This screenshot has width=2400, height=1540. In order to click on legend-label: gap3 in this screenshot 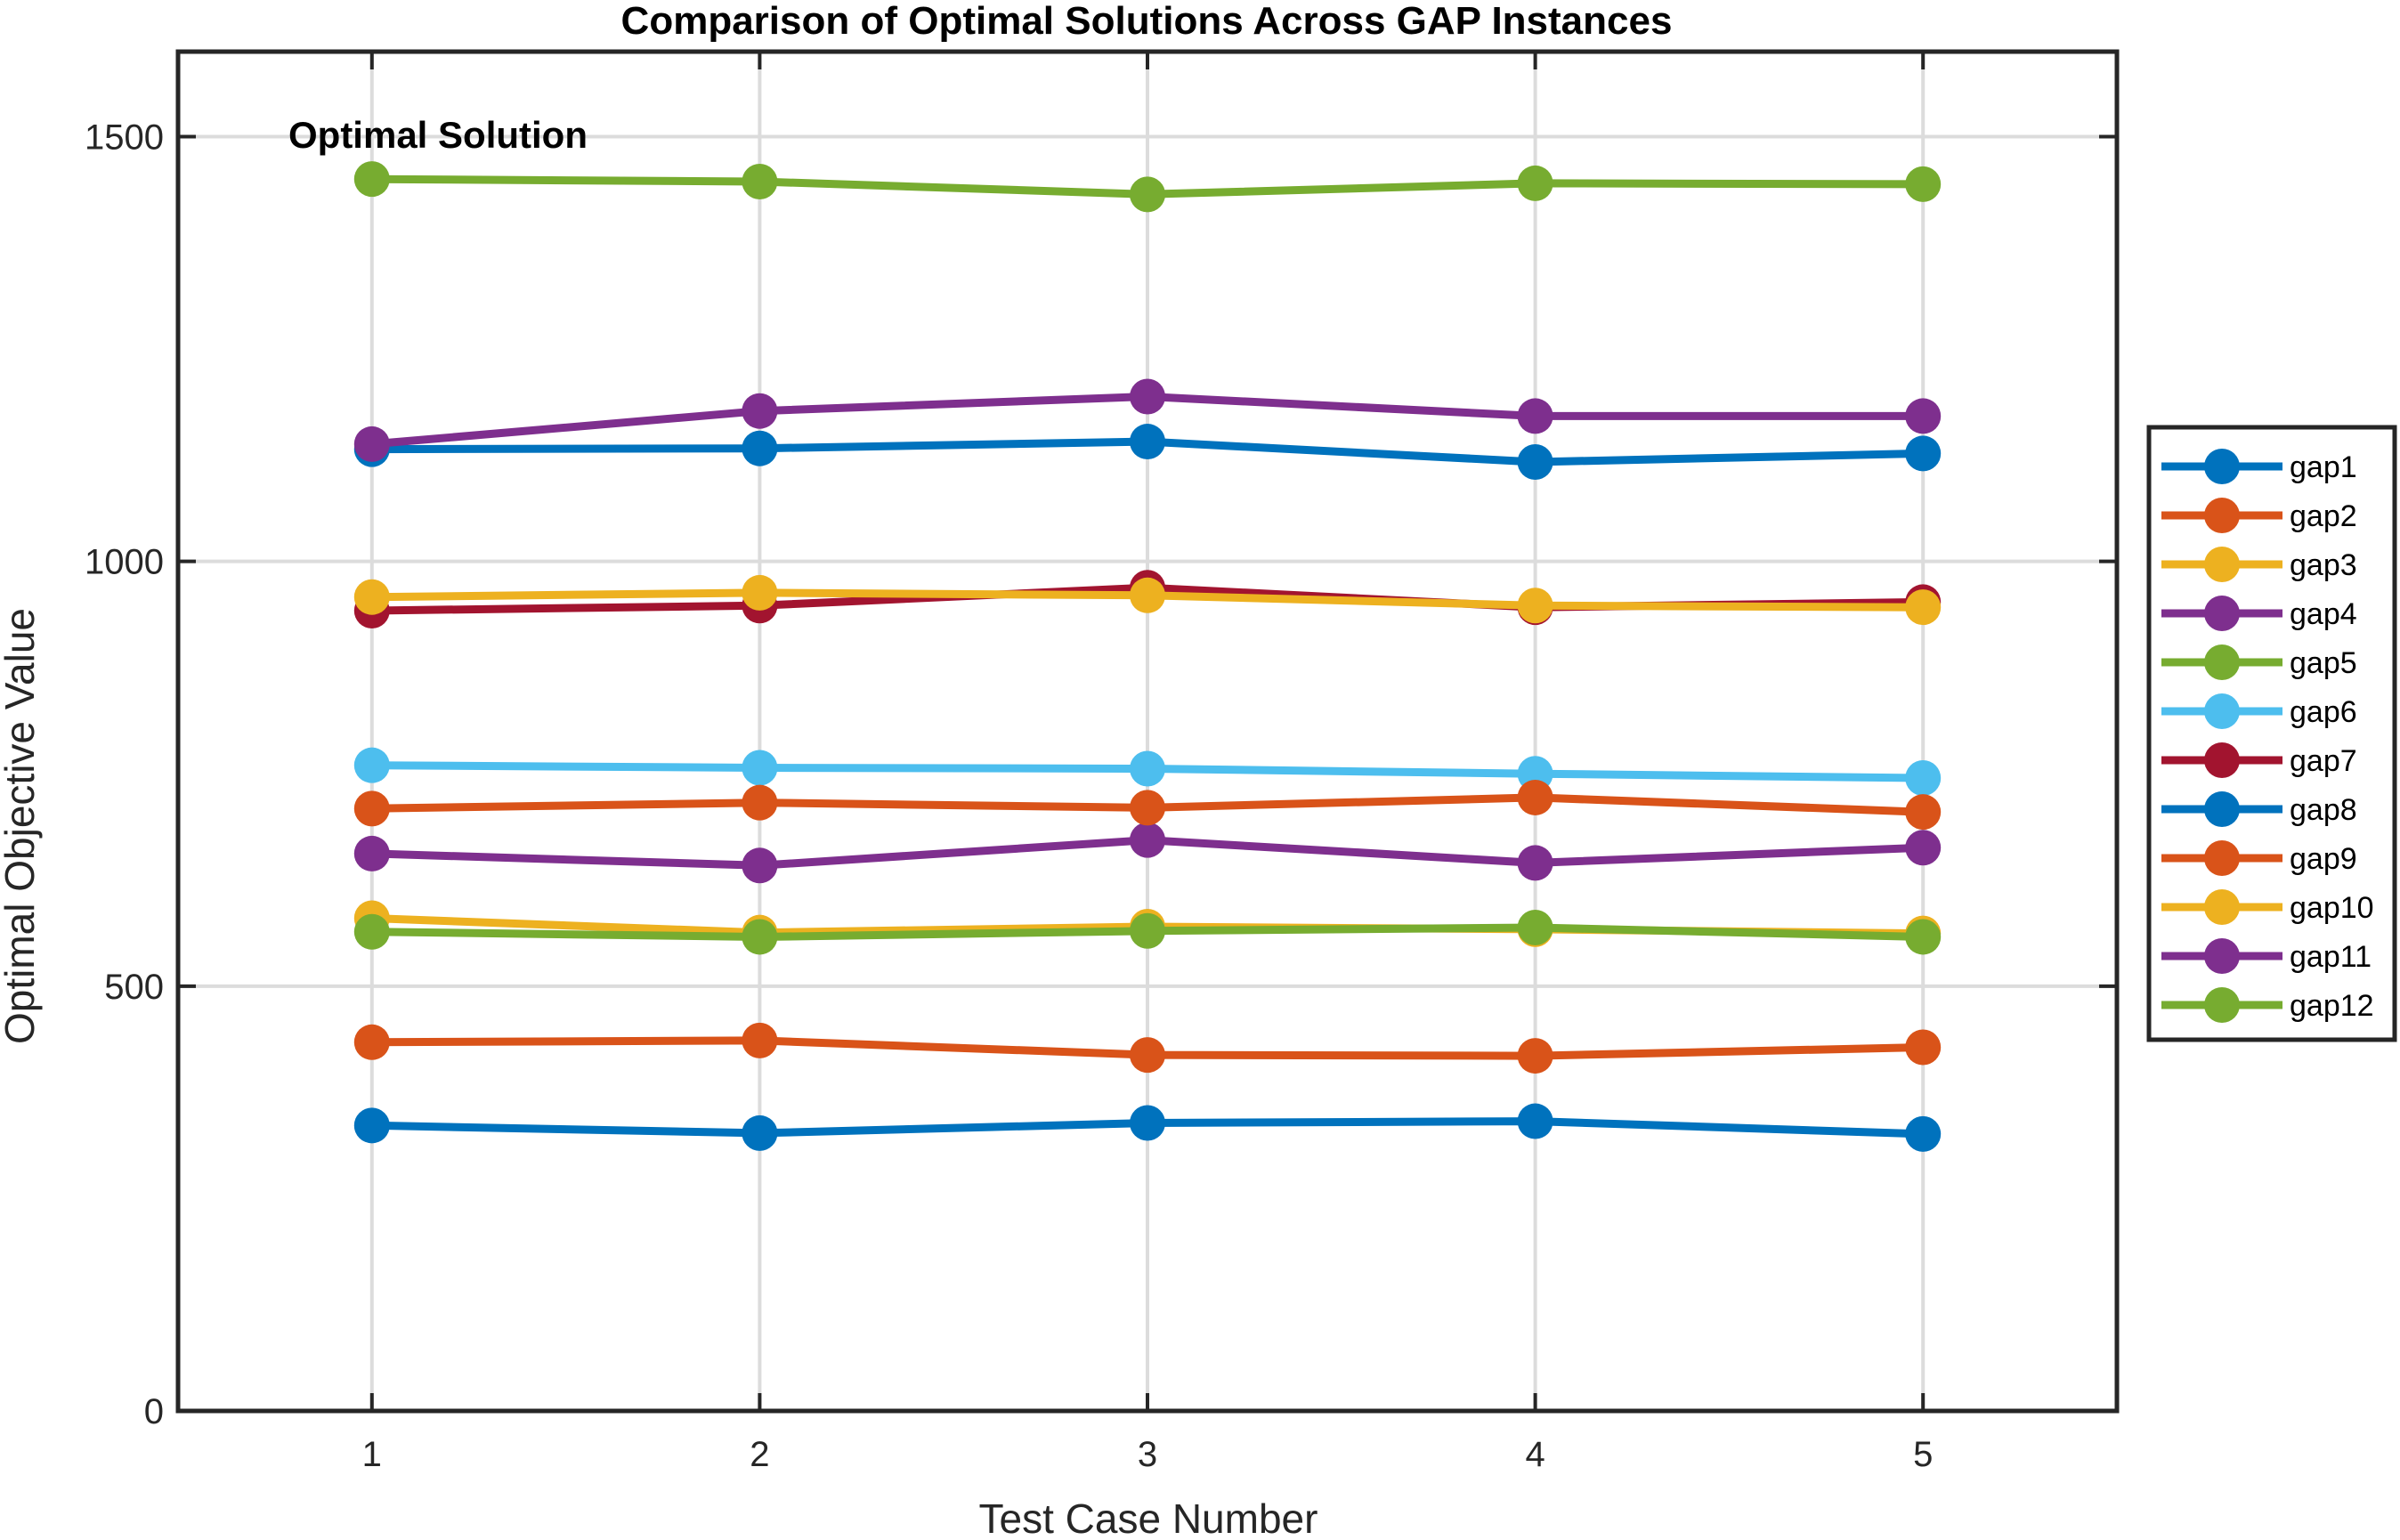, I will do `click(2323, 565)`.